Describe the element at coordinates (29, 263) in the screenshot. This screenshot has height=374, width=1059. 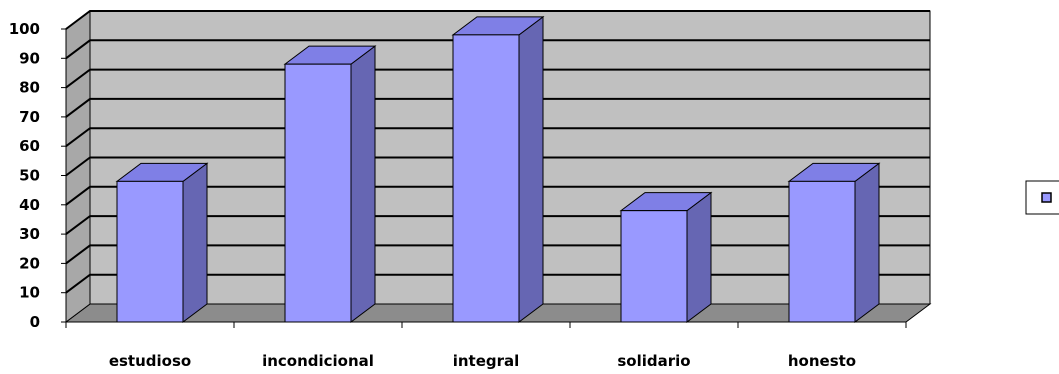
I see `y-tick-label: 20` at that location.